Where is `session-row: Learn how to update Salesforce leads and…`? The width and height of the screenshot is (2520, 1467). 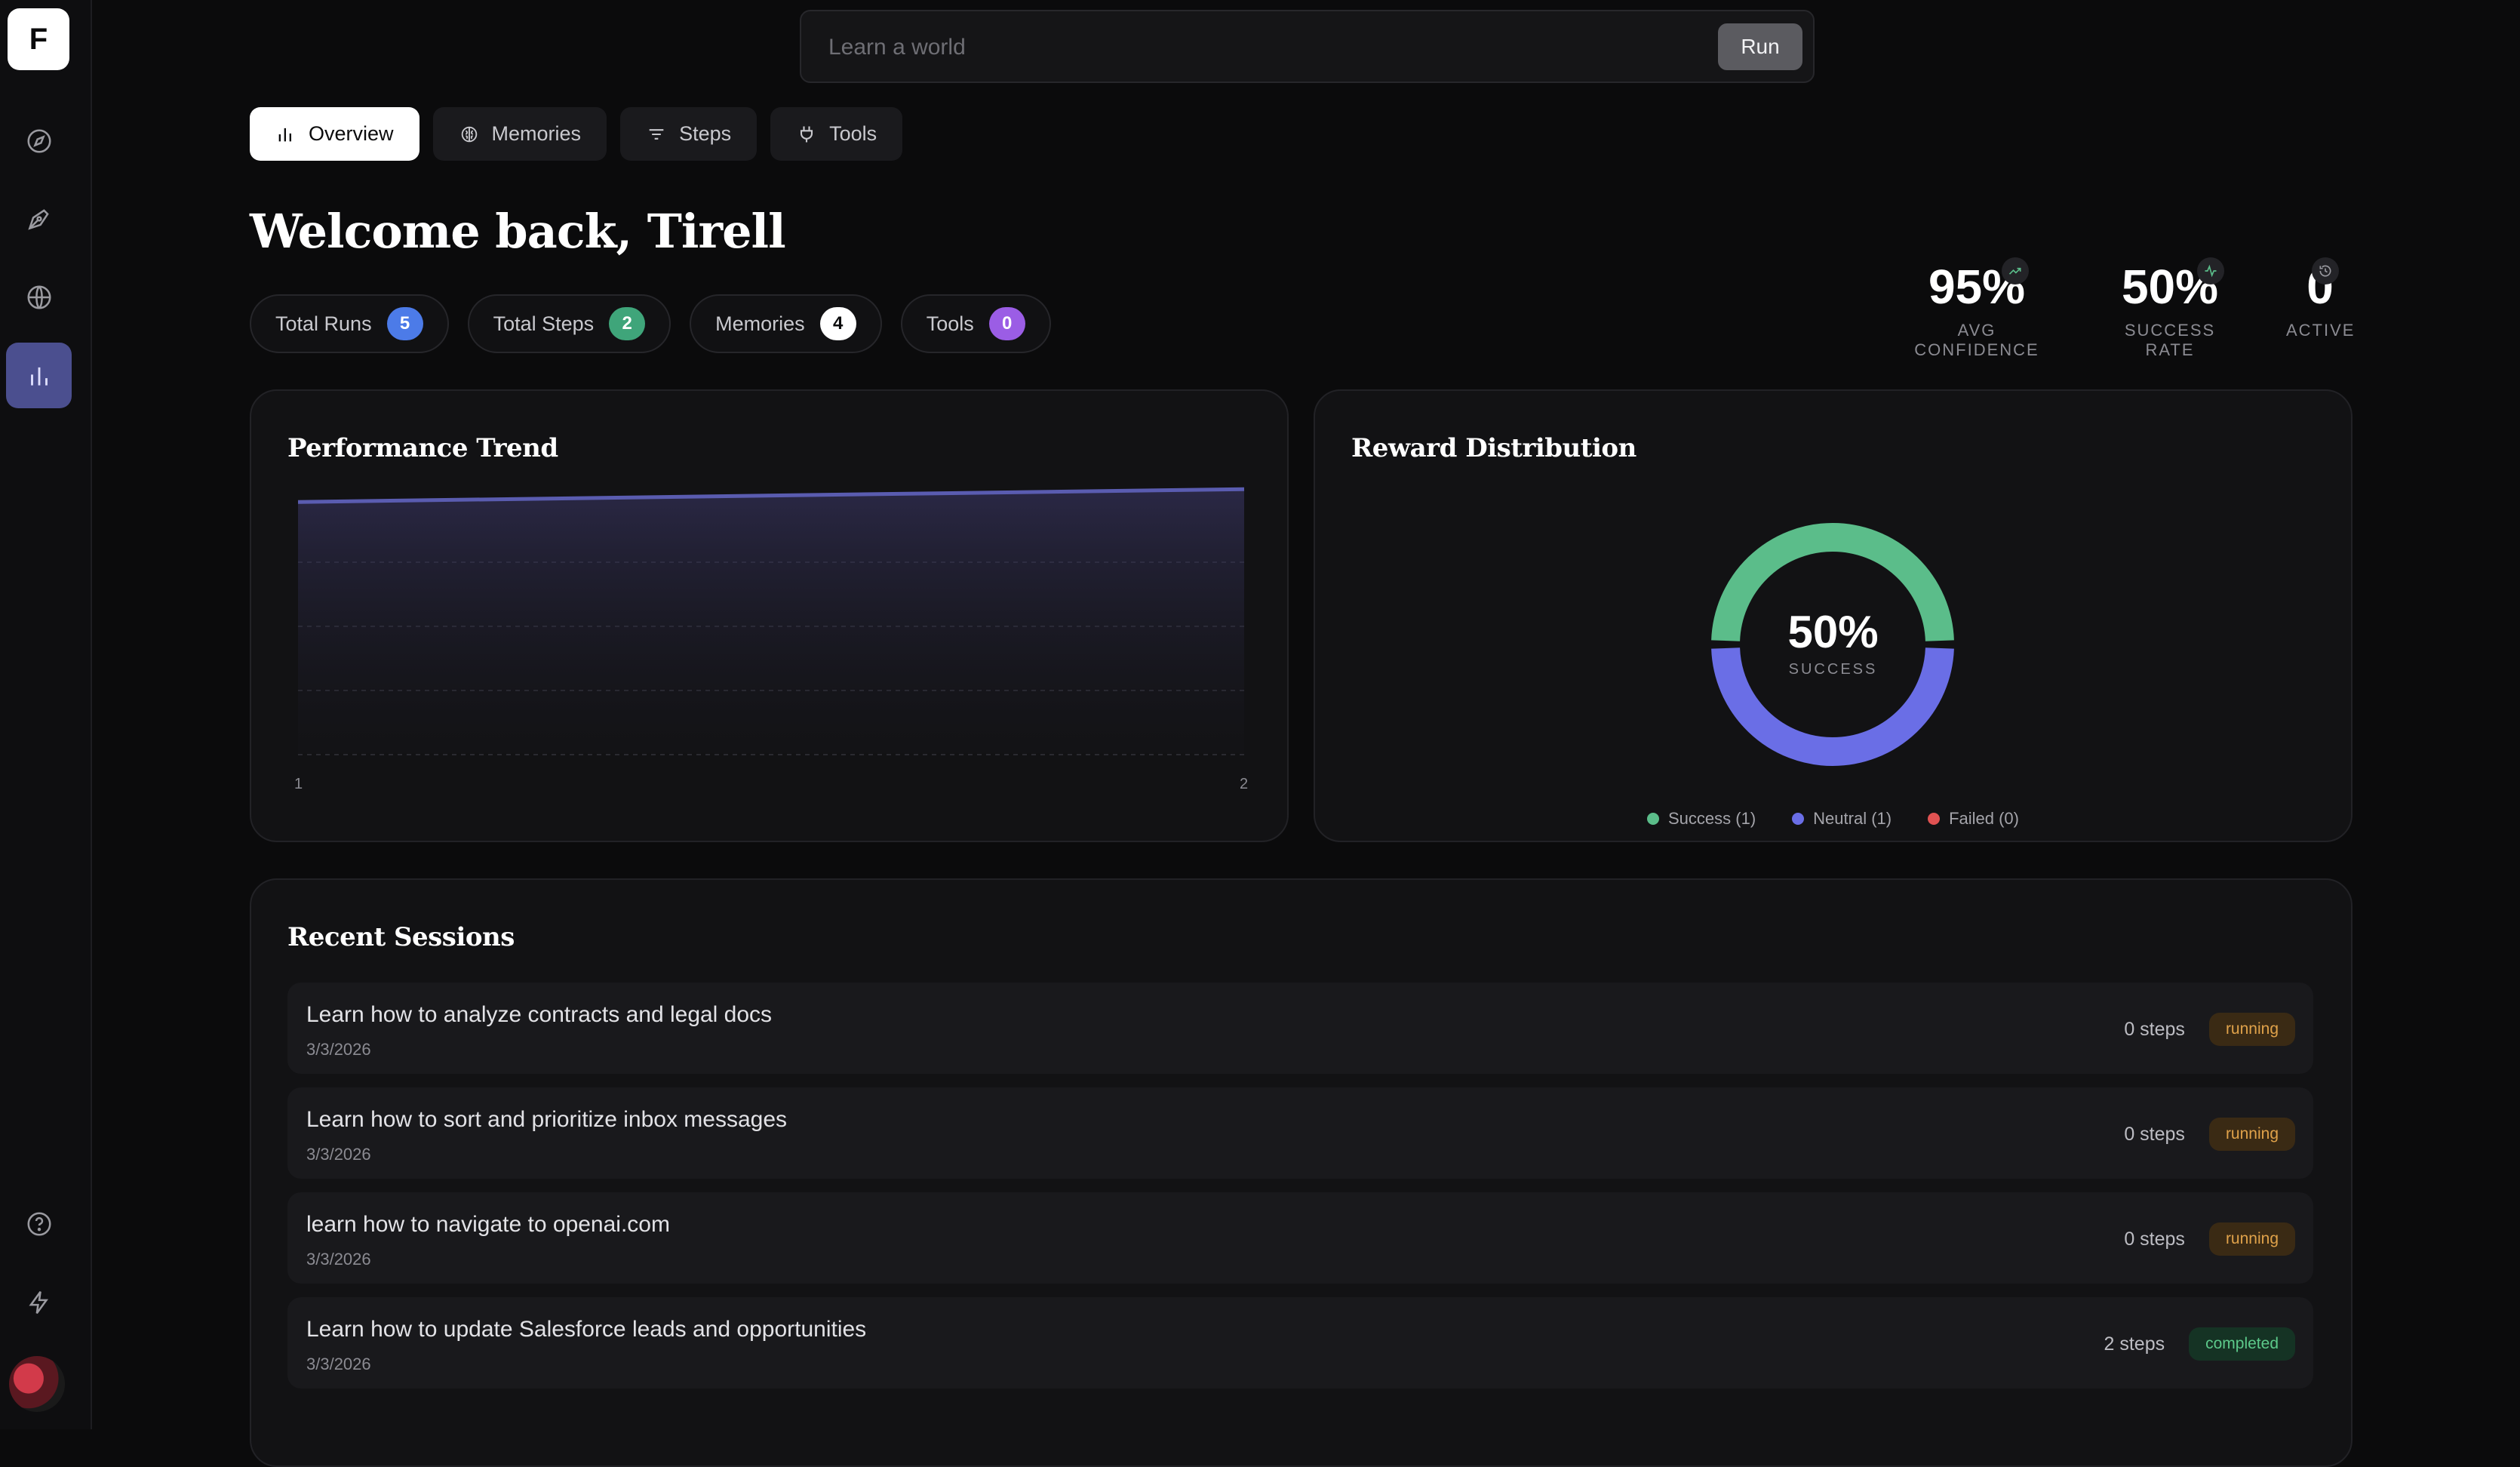
session-row: Learn how to update Salesforce leads and… is located at coordinates (1300, 1343).